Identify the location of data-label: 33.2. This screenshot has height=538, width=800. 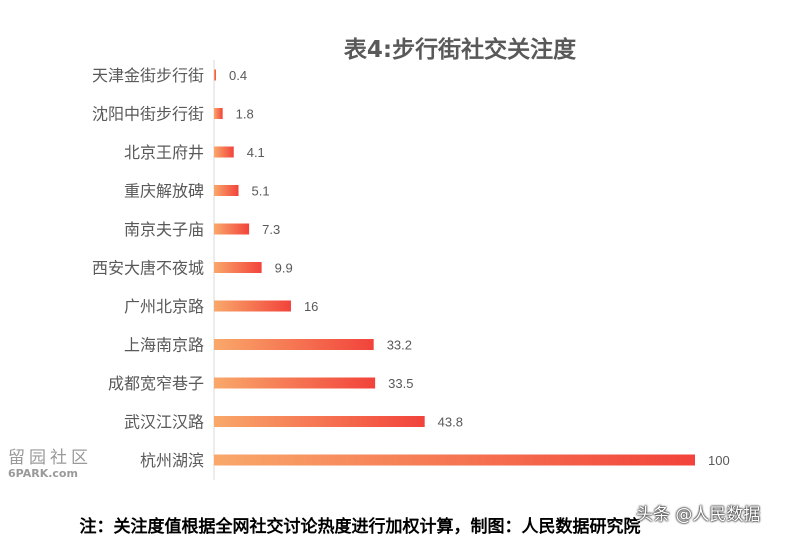
(399, 345).